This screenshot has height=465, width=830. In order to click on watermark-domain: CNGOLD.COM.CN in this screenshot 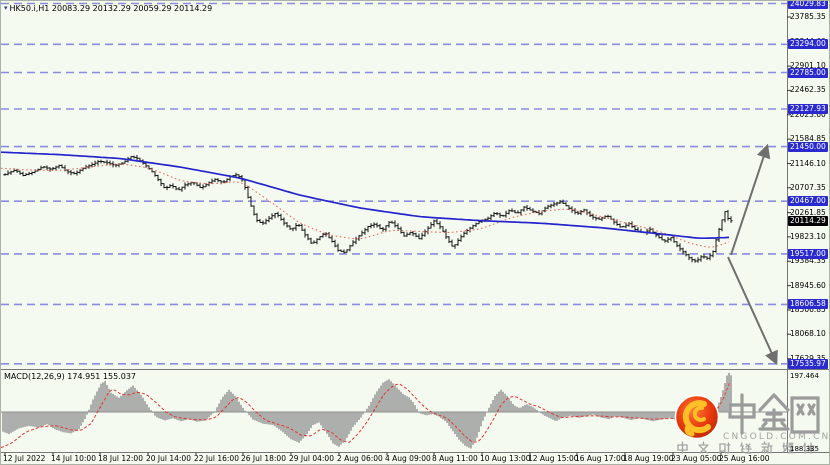, I will do `click(776, 437)`.